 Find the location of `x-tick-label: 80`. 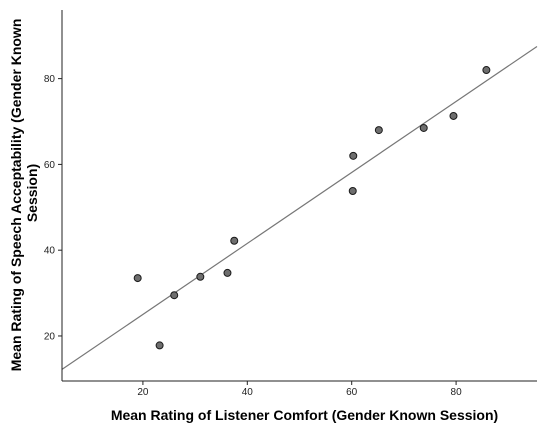

x-tick-label: 80 is located at coordinates (457, 392).